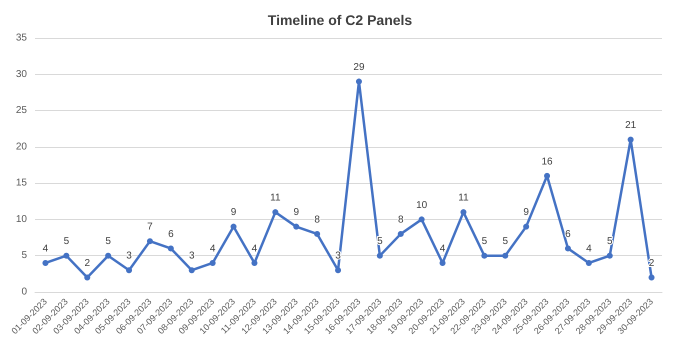 The width and height of the screenshot is (680, 360). What do you see at coordinates (24, 292) in the screenshot?
I see `y-tick-label: 0` at bounding box center [24, 292].